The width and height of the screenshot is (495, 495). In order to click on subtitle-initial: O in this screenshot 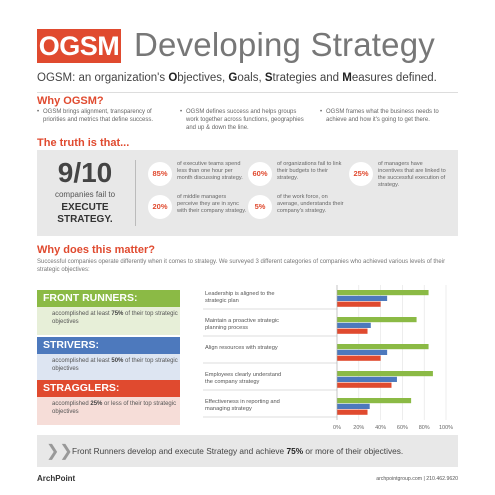, I will do `click(173, 78)`.